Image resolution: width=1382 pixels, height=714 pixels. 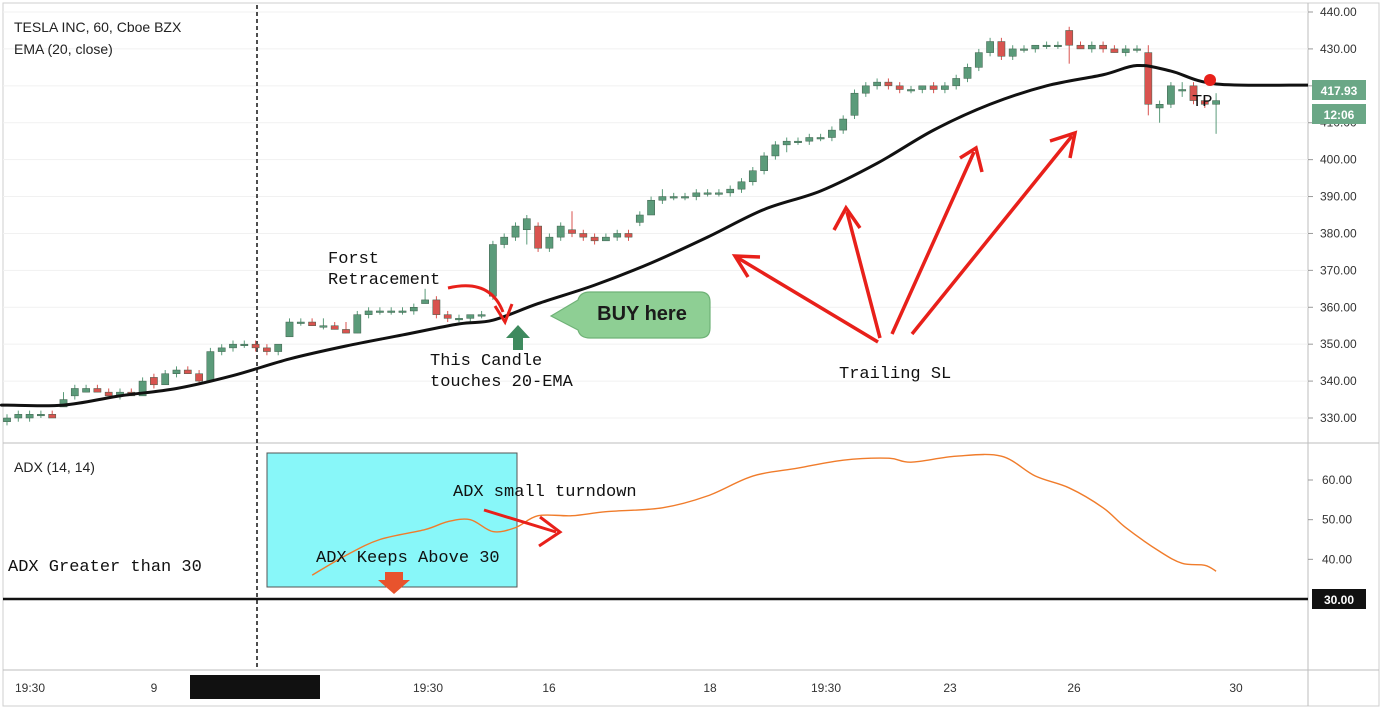 I want to click on countdown-label: 12:06, so click(x=1339, y=115).